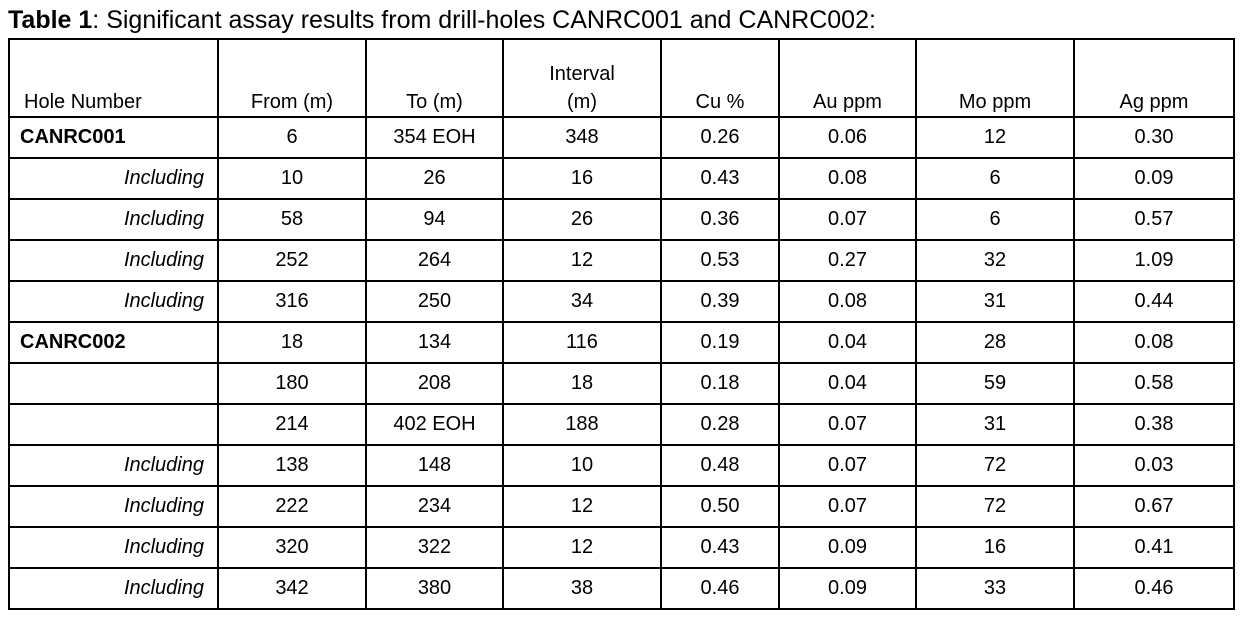 This screenshot has height=626, width=1241. What do you see at coordinates (720, 78) in the screenshot?
I see `column-header-cu: Cu %` at bounding box center [720, 78].